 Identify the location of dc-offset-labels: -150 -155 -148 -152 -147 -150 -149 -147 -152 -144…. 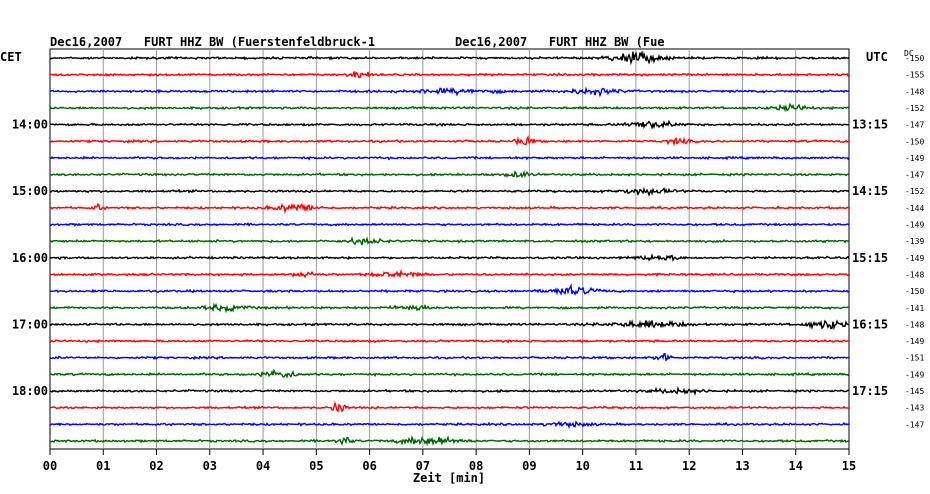
(914, 241).